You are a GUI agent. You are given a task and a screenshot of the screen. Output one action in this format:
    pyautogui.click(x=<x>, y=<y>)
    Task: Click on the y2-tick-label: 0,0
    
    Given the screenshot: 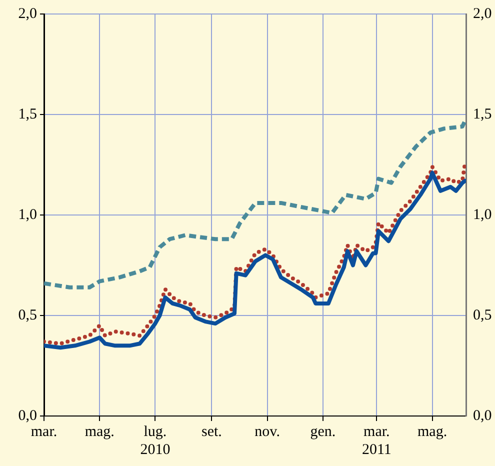 What is the action you would take?
    pyautogui.click(x=482, y=416)
    